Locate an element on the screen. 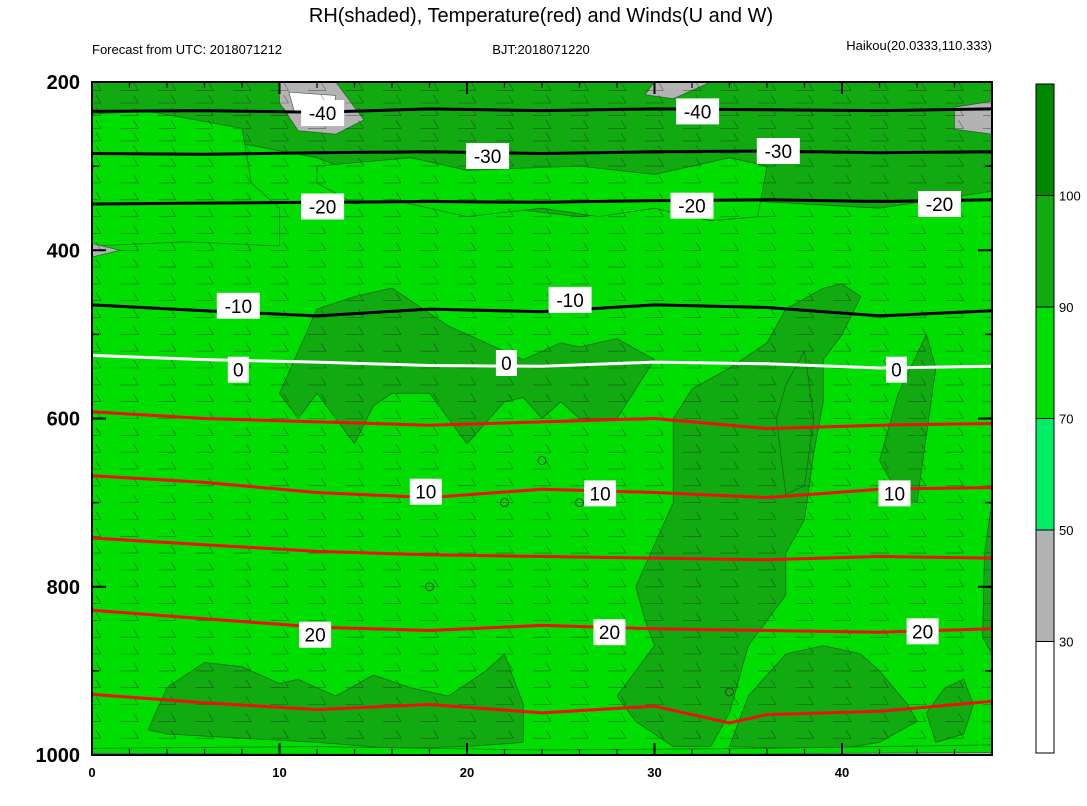 This screenshot has height=806, width=1087. isotherm-label: -30 is located at coordinates (487, 157).